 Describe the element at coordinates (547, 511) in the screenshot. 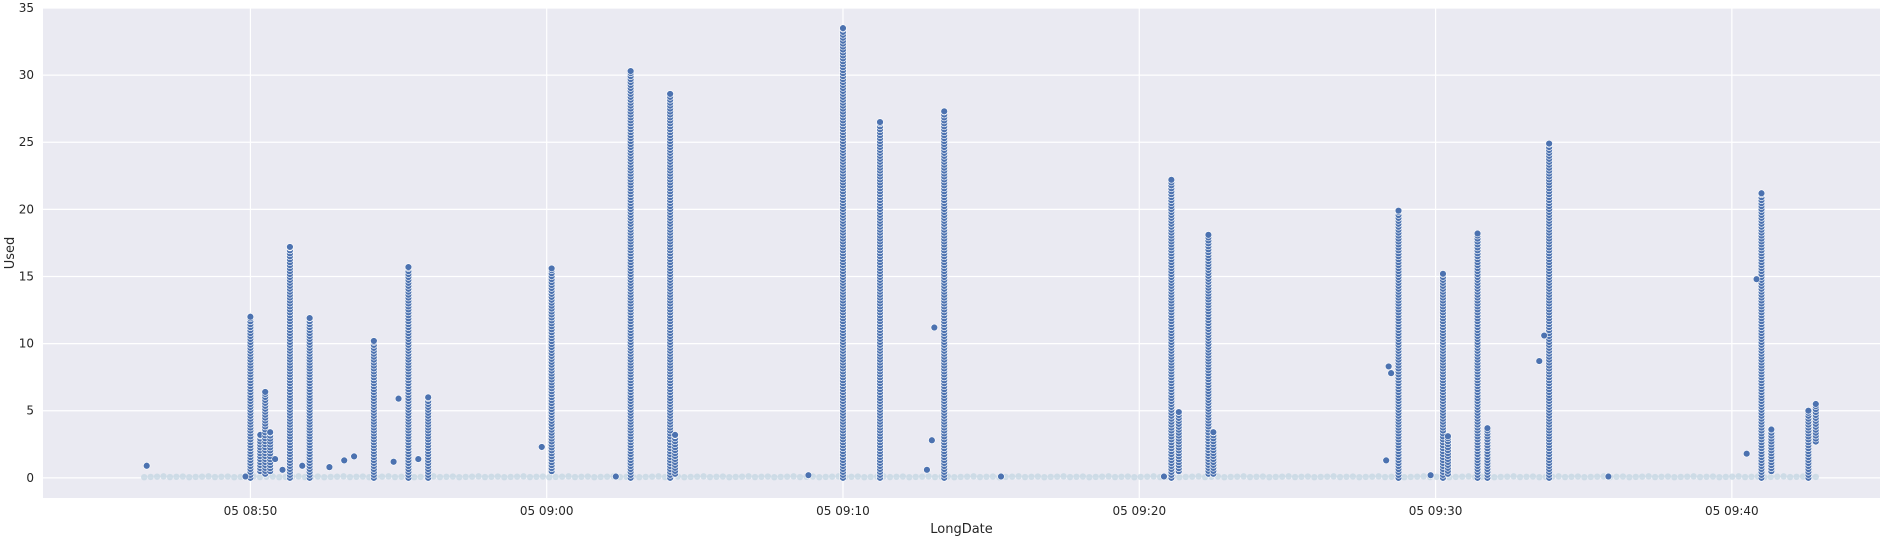

I see `x-tick-label: 05 09:00` at that location.